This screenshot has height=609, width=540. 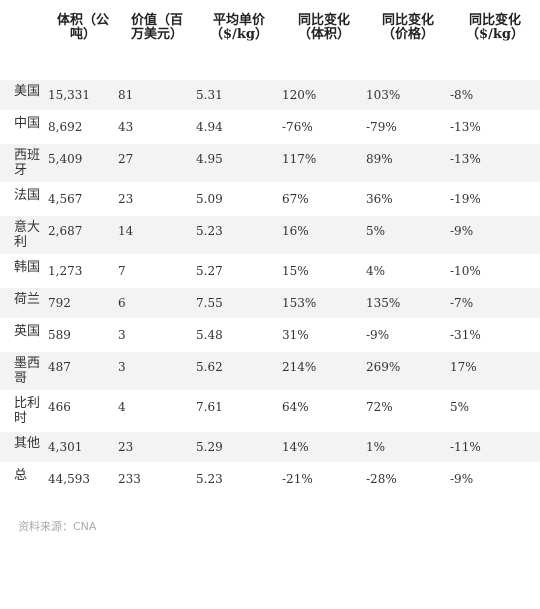 I want to click on table-row: 韩国 1,273 7 5.27 15% 4% -10%, so click(x=270, y=270).